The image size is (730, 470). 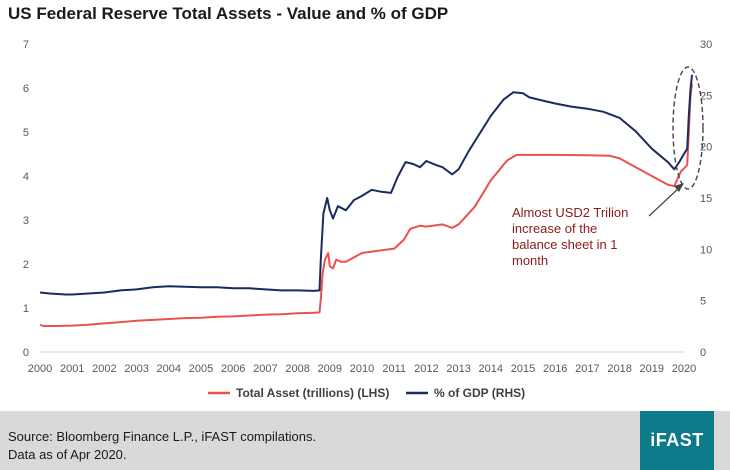 I want to click on x-tick-label: 2003, so click(x=136, y=369).